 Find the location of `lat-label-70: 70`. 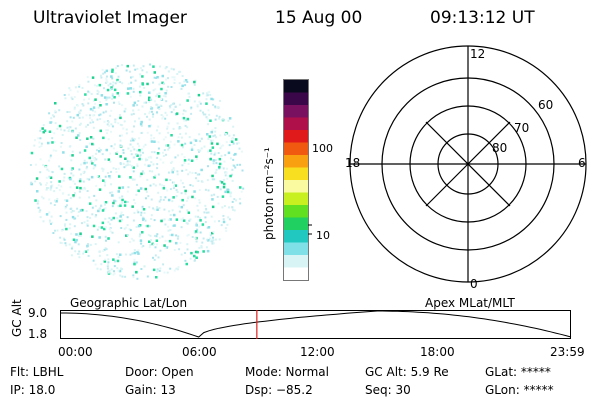

lat-label-70: 70 is located at coordinates (522, 128).